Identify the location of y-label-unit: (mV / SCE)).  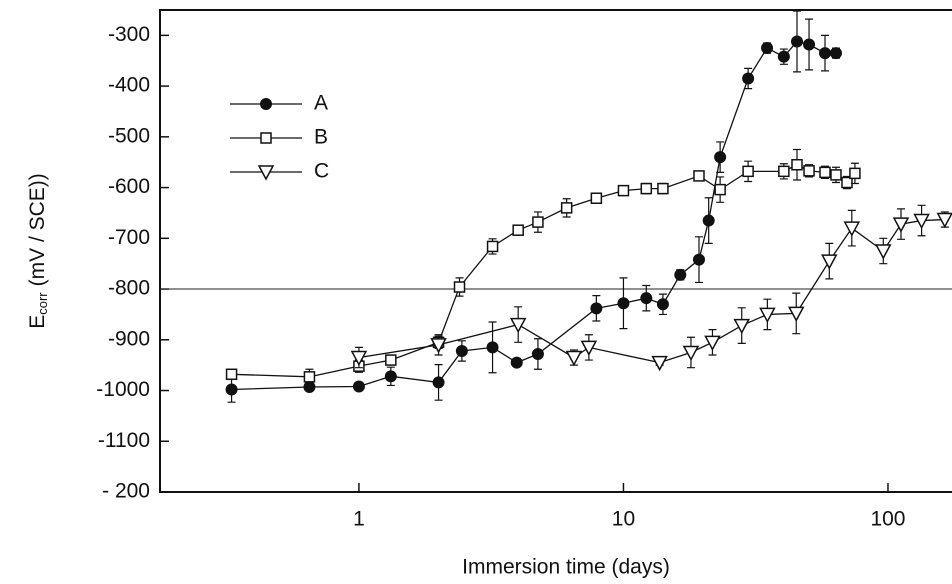
(37, 229).